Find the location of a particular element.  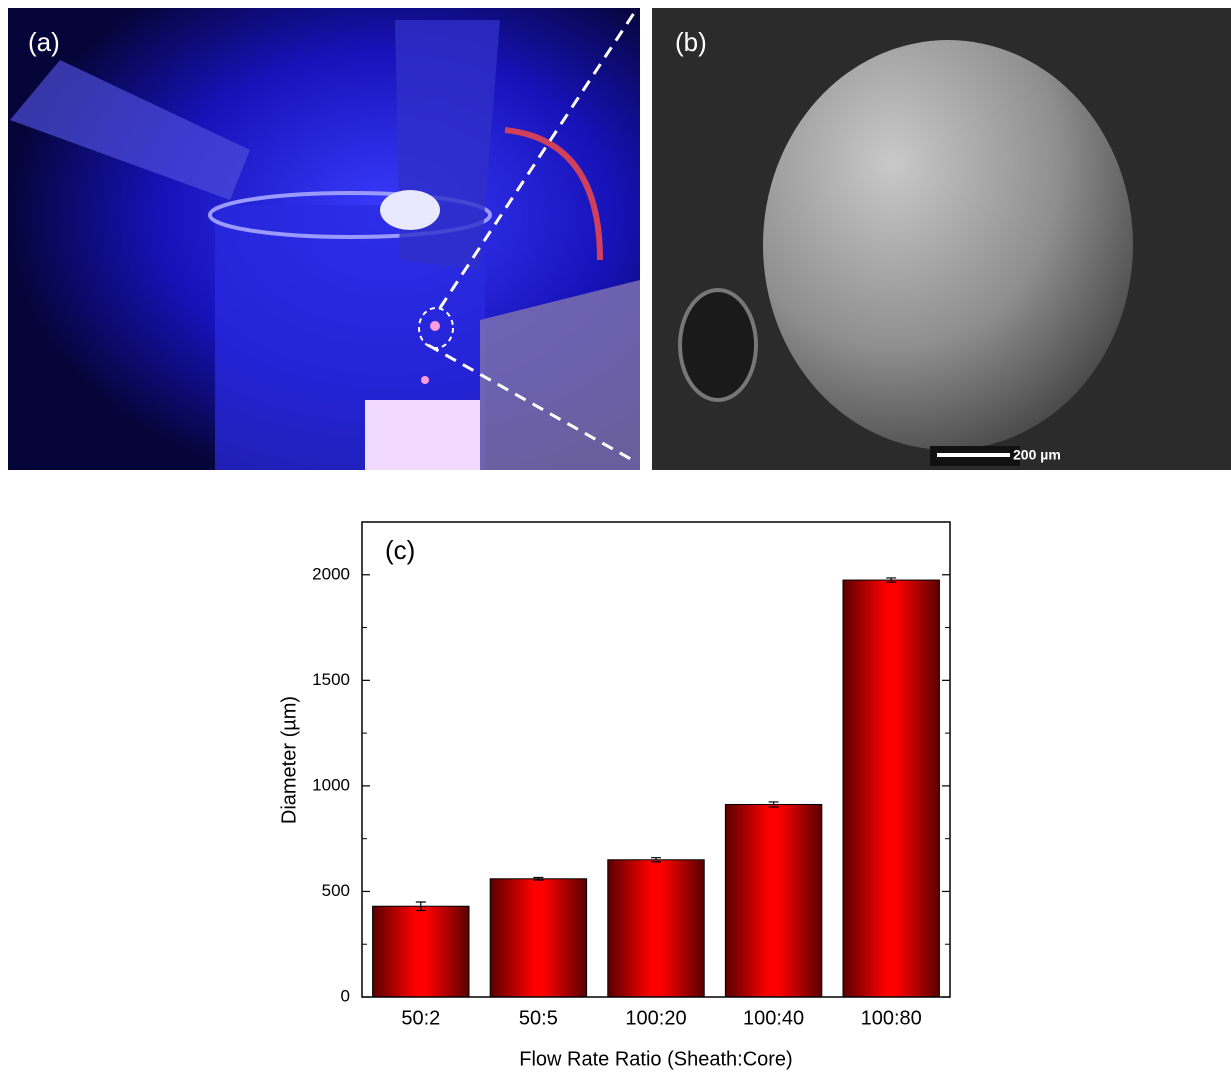

y-tick-label: 1500 is located at coordinates (331, 679).